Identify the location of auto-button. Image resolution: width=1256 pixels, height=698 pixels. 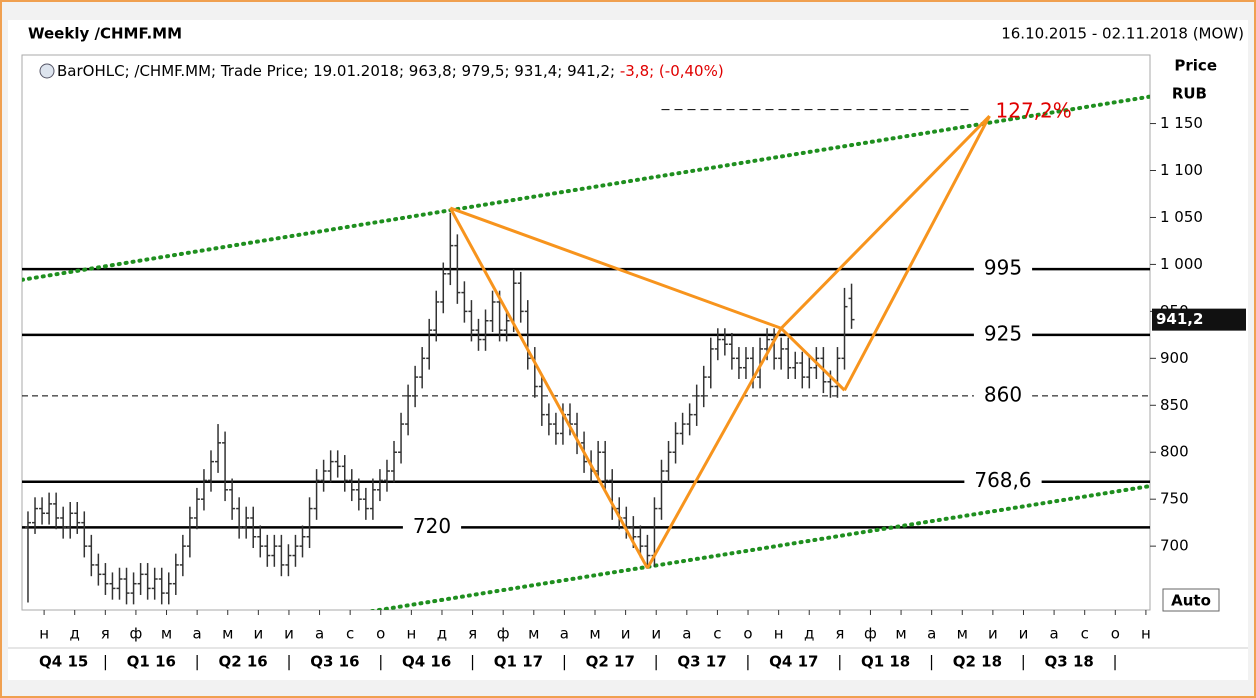
(1191, 600).